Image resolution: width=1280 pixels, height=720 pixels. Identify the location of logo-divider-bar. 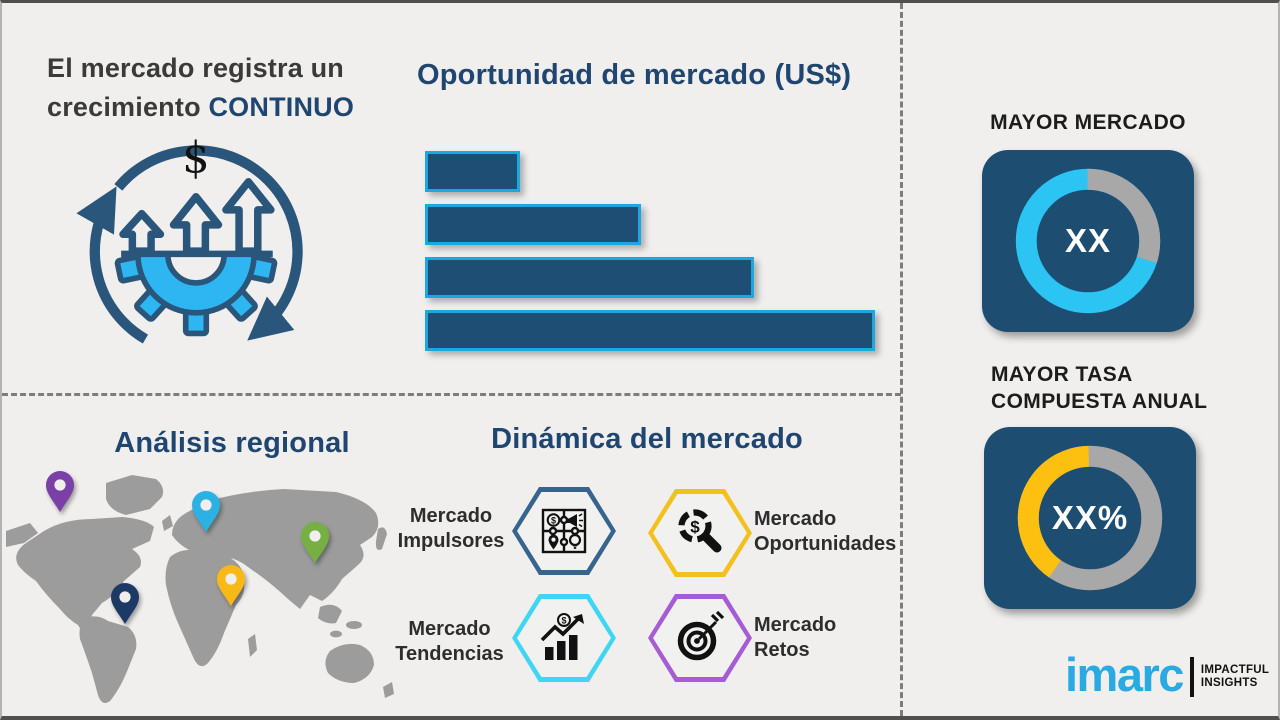
(1191, 676).